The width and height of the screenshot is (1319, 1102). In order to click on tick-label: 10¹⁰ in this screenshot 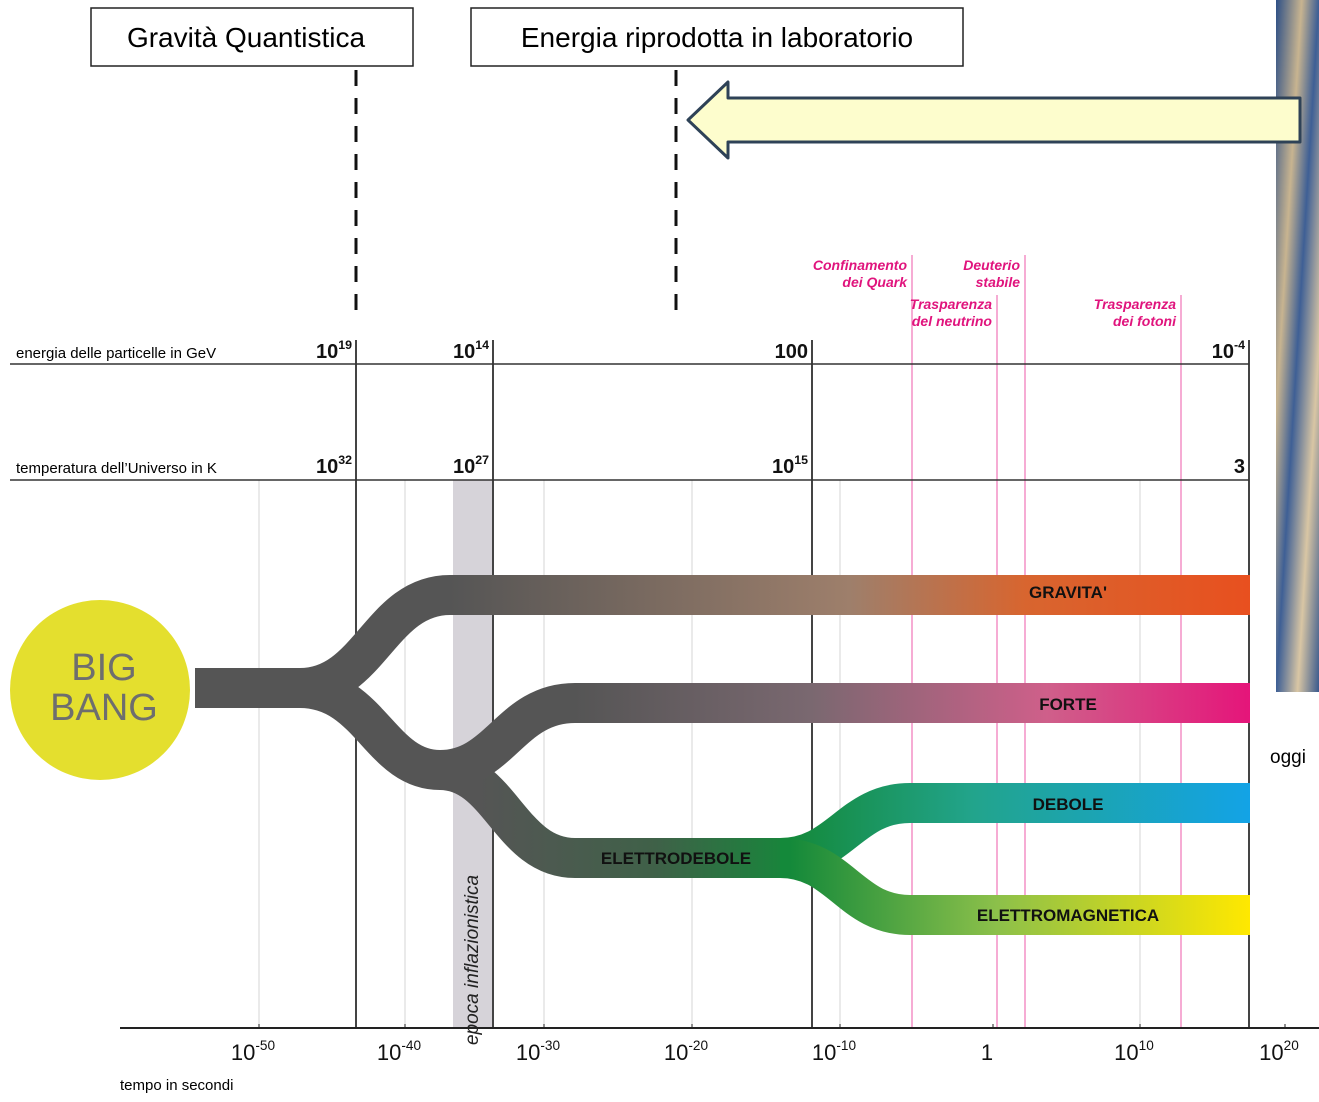, I will do `click(1134, 1051)`.